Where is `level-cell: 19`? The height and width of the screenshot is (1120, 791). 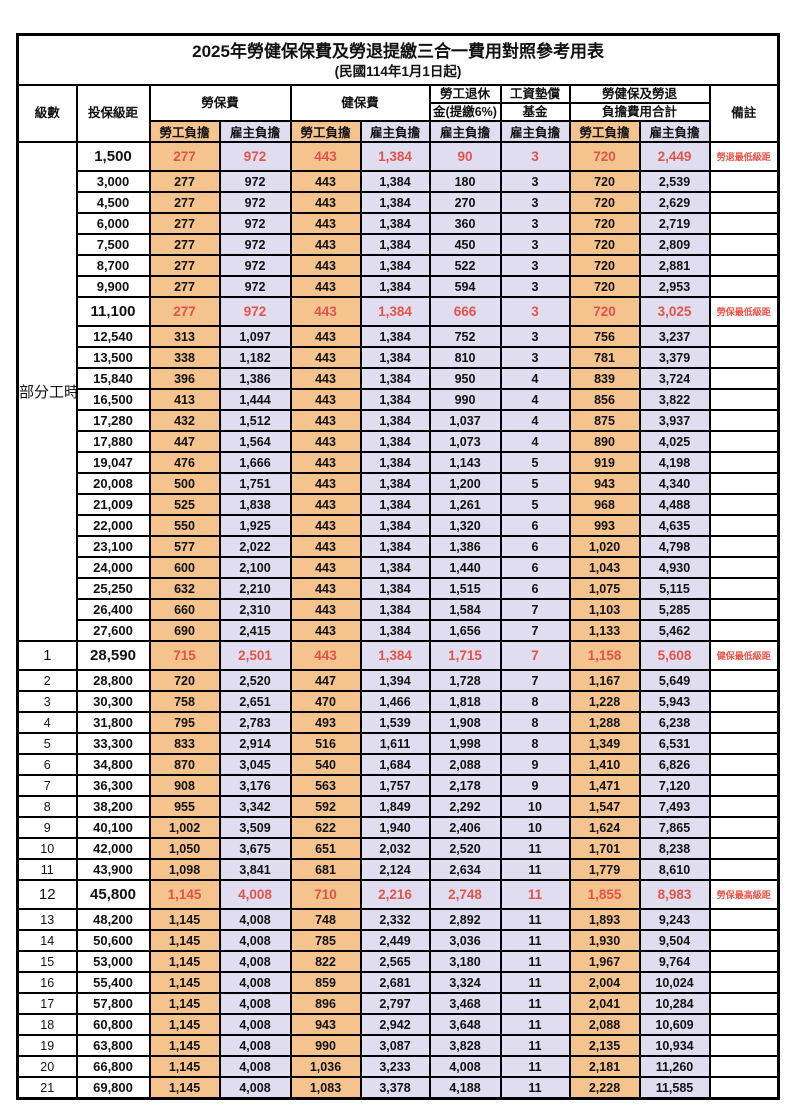 level-cell: 19 is located at coordinates (47, 1045).